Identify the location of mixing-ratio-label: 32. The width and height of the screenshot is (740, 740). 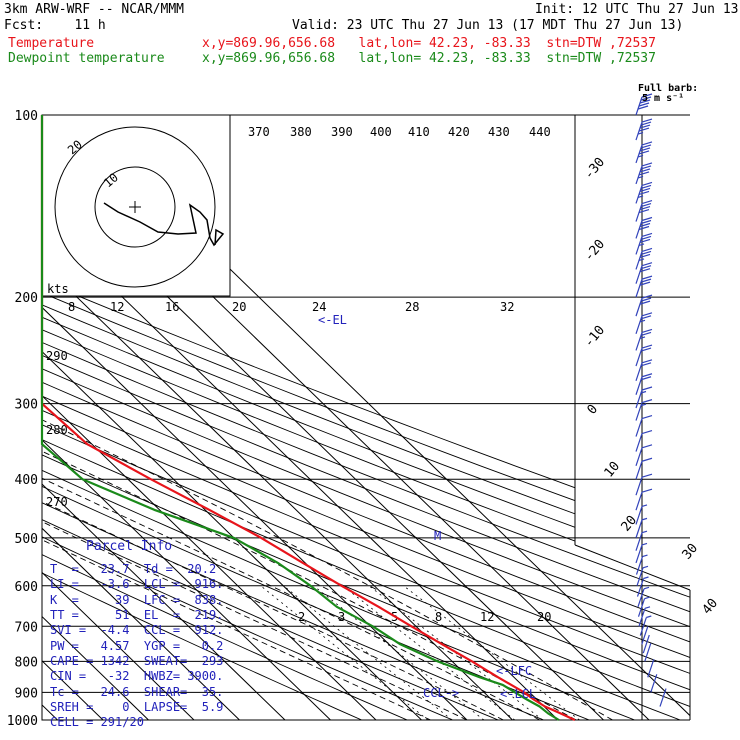
(507, 307).